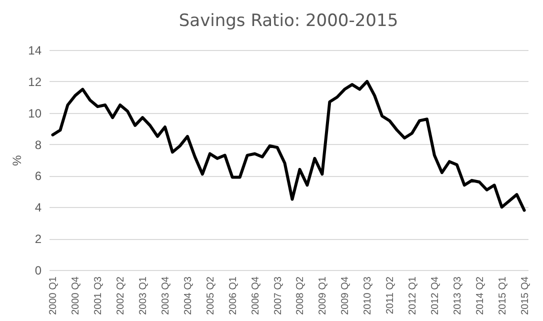 Image resolution: width=543 pixels, height=321 pixels. What do you see at coordinates (38, 239) in the screenshot?
I see `y-tick-label: 2` at bounding box center [38, 239].